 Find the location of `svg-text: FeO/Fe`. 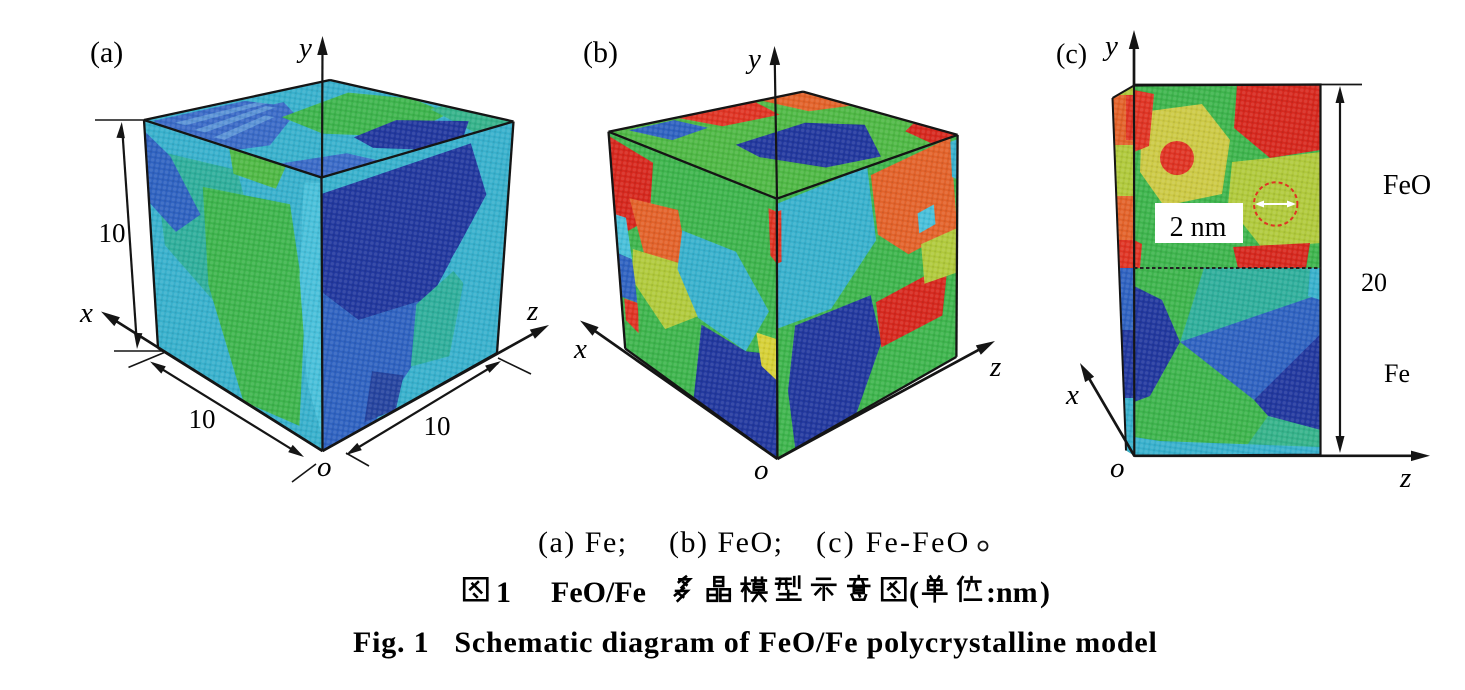

svg-text: FeO/Fe is located at coordinates (598, 592).